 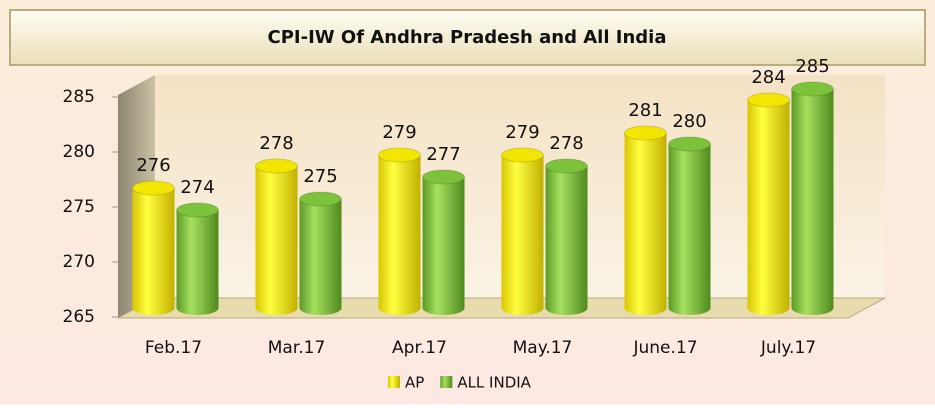 What do you see at coordinates (79, 207) in the screenshot?
I see `y-tick-label: 275` at bounding box center [79, 207].